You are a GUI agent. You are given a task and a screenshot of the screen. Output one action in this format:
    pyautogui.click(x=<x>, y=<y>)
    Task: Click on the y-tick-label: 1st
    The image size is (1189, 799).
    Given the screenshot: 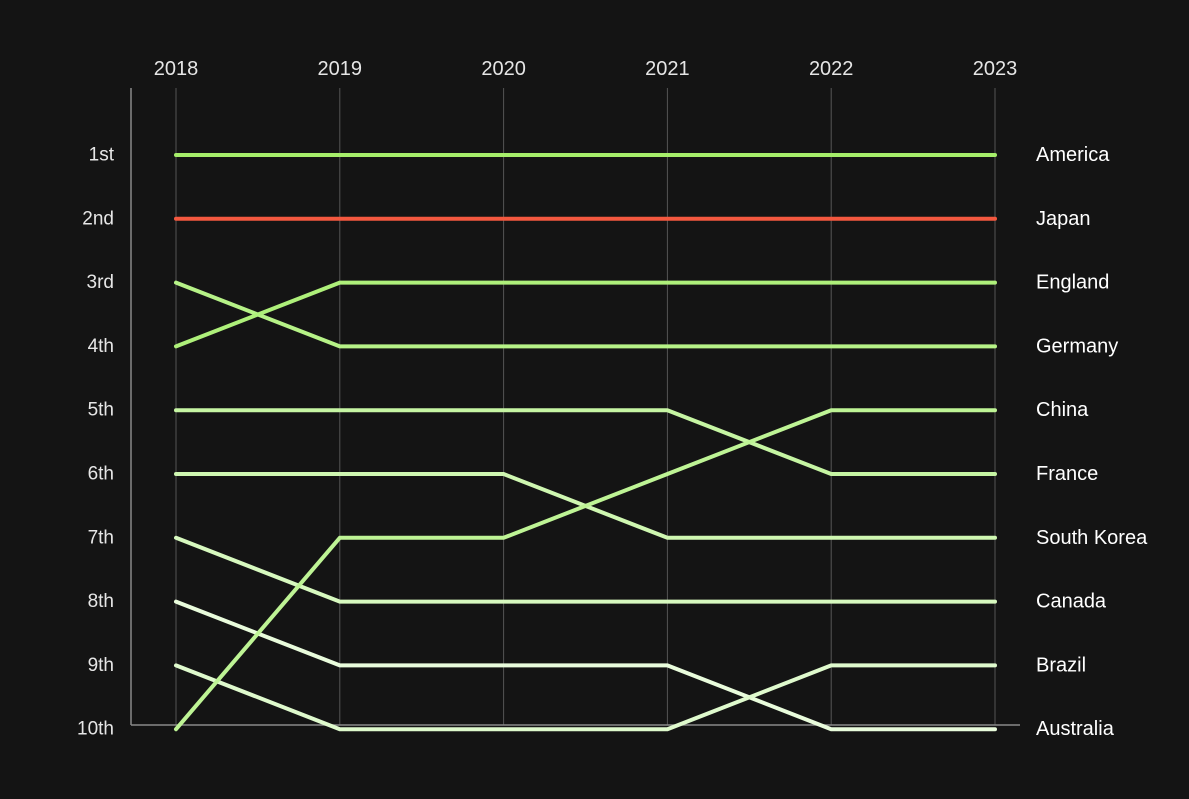 What is the action you would take?
    pyautogui.click(x=102, y=155)
    